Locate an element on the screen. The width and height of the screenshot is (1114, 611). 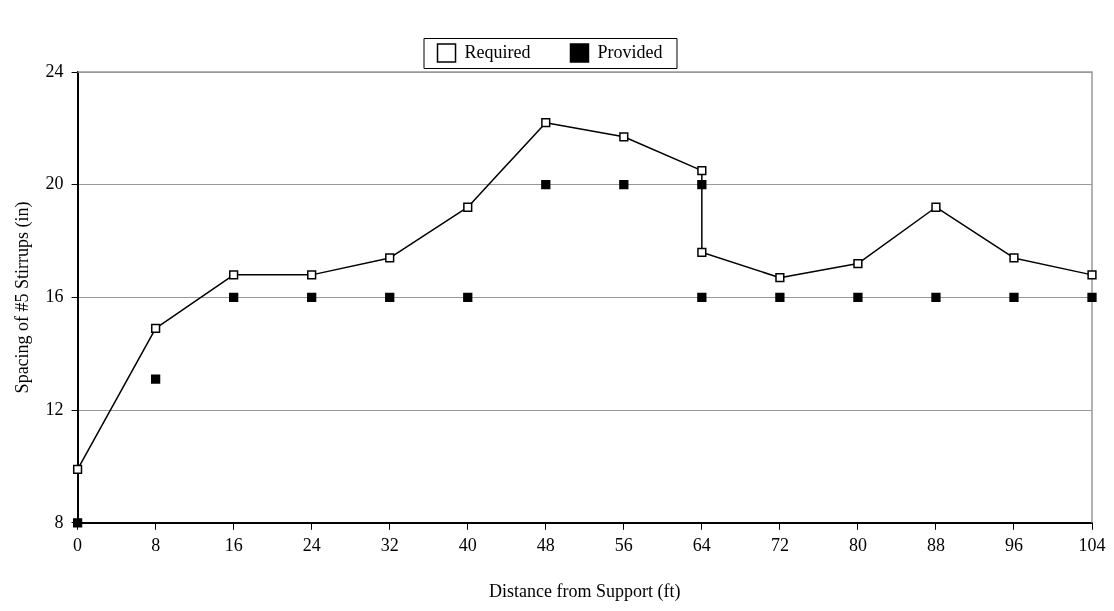
x-tick-label: 8 is located at coordinates (156, 545).